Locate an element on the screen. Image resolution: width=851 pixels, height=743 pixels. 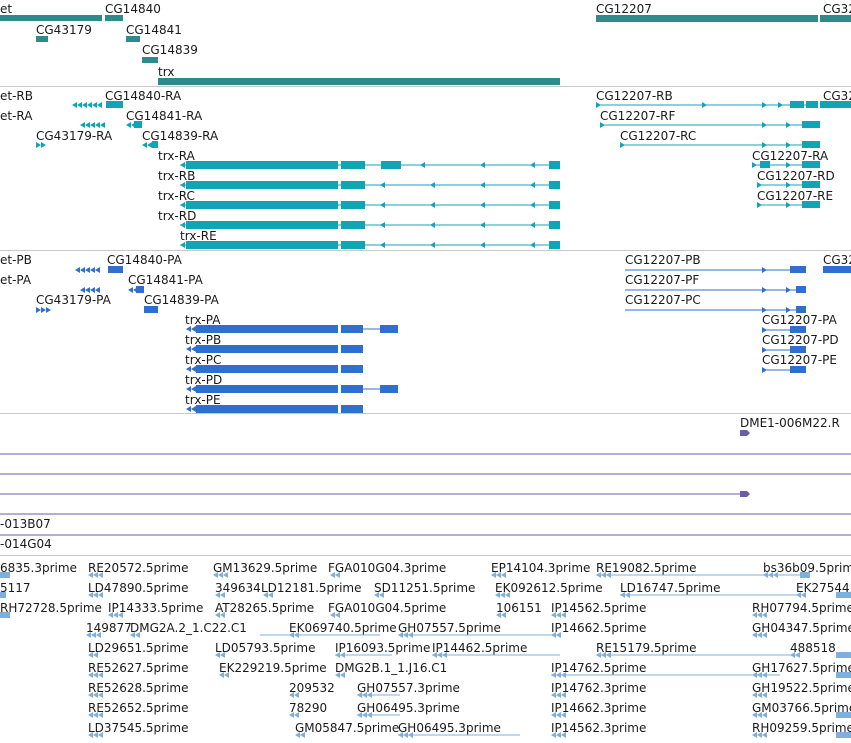
protein-label: CG14839-PA is located at coordinates (181, 300).